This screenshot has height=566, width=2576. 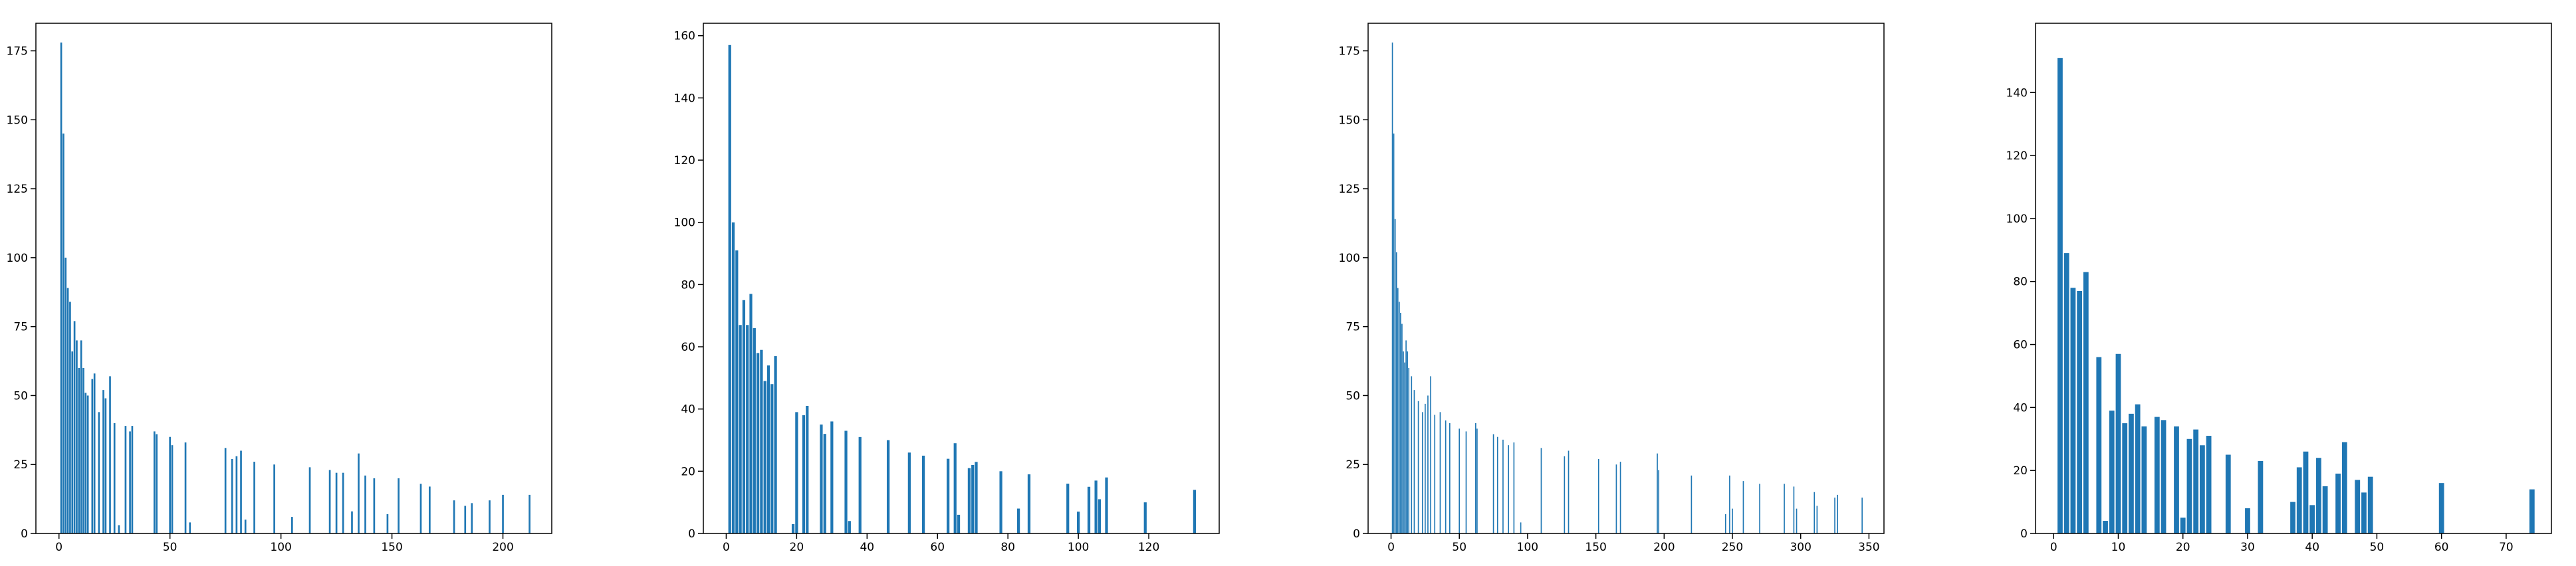 What do you see at coordinates (1007, 547) in the screenshot?
I see `x-tick-label: 80` at bounding box center [1007, 547].